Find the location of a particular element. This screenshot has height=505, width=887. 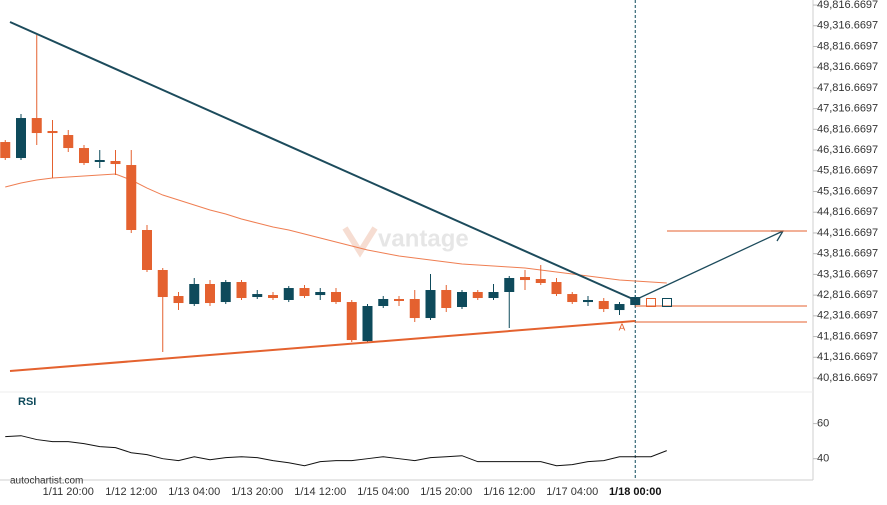

y-tick-label: 44,316.6697 is located at coordinates (847, 233).